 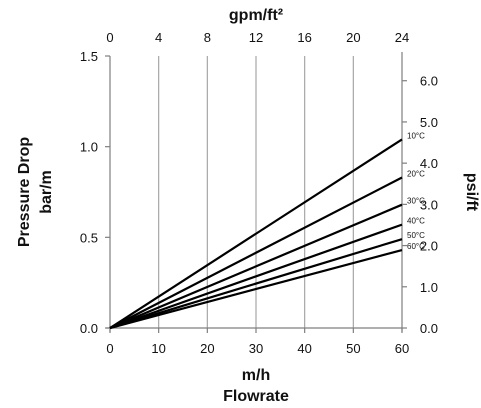 I want to click on x-bottom-tick-label: 60, so click(x=402, y=348).